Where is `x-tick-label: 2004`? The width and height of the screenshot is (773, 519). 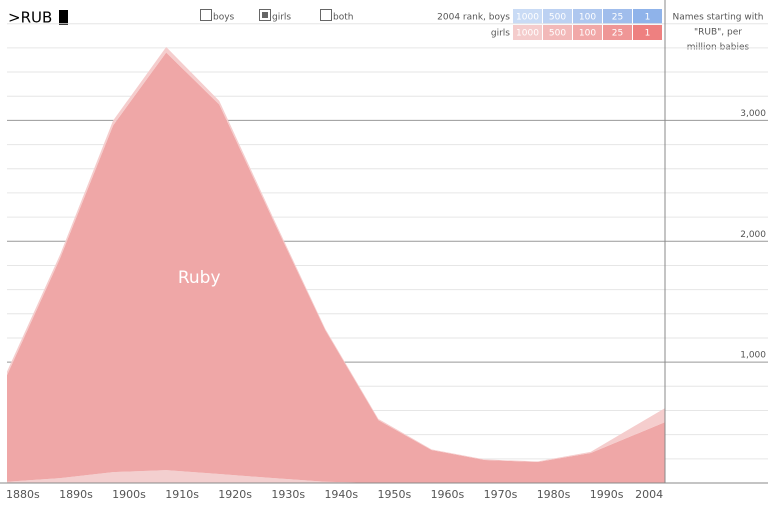 x-tick-label: 2004 is located at coordinates (649, 494).